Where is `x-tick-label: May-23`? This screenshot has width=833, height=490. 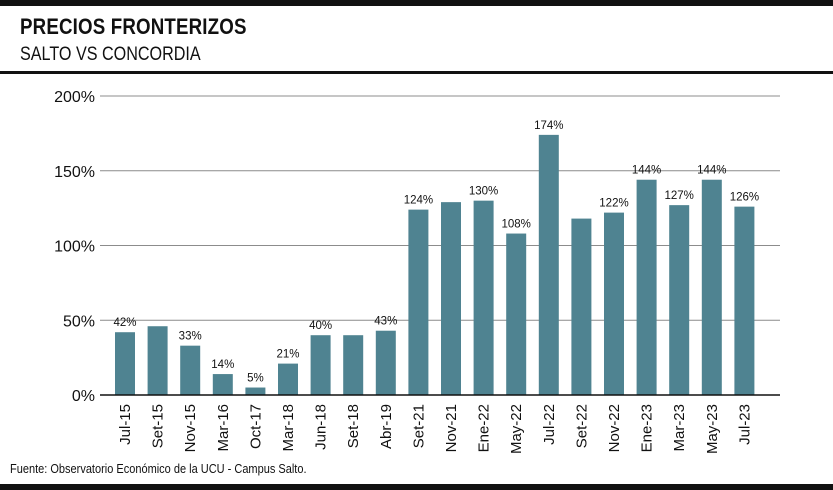 x-tick-label: May-23 is located at coordinates (712, 429).